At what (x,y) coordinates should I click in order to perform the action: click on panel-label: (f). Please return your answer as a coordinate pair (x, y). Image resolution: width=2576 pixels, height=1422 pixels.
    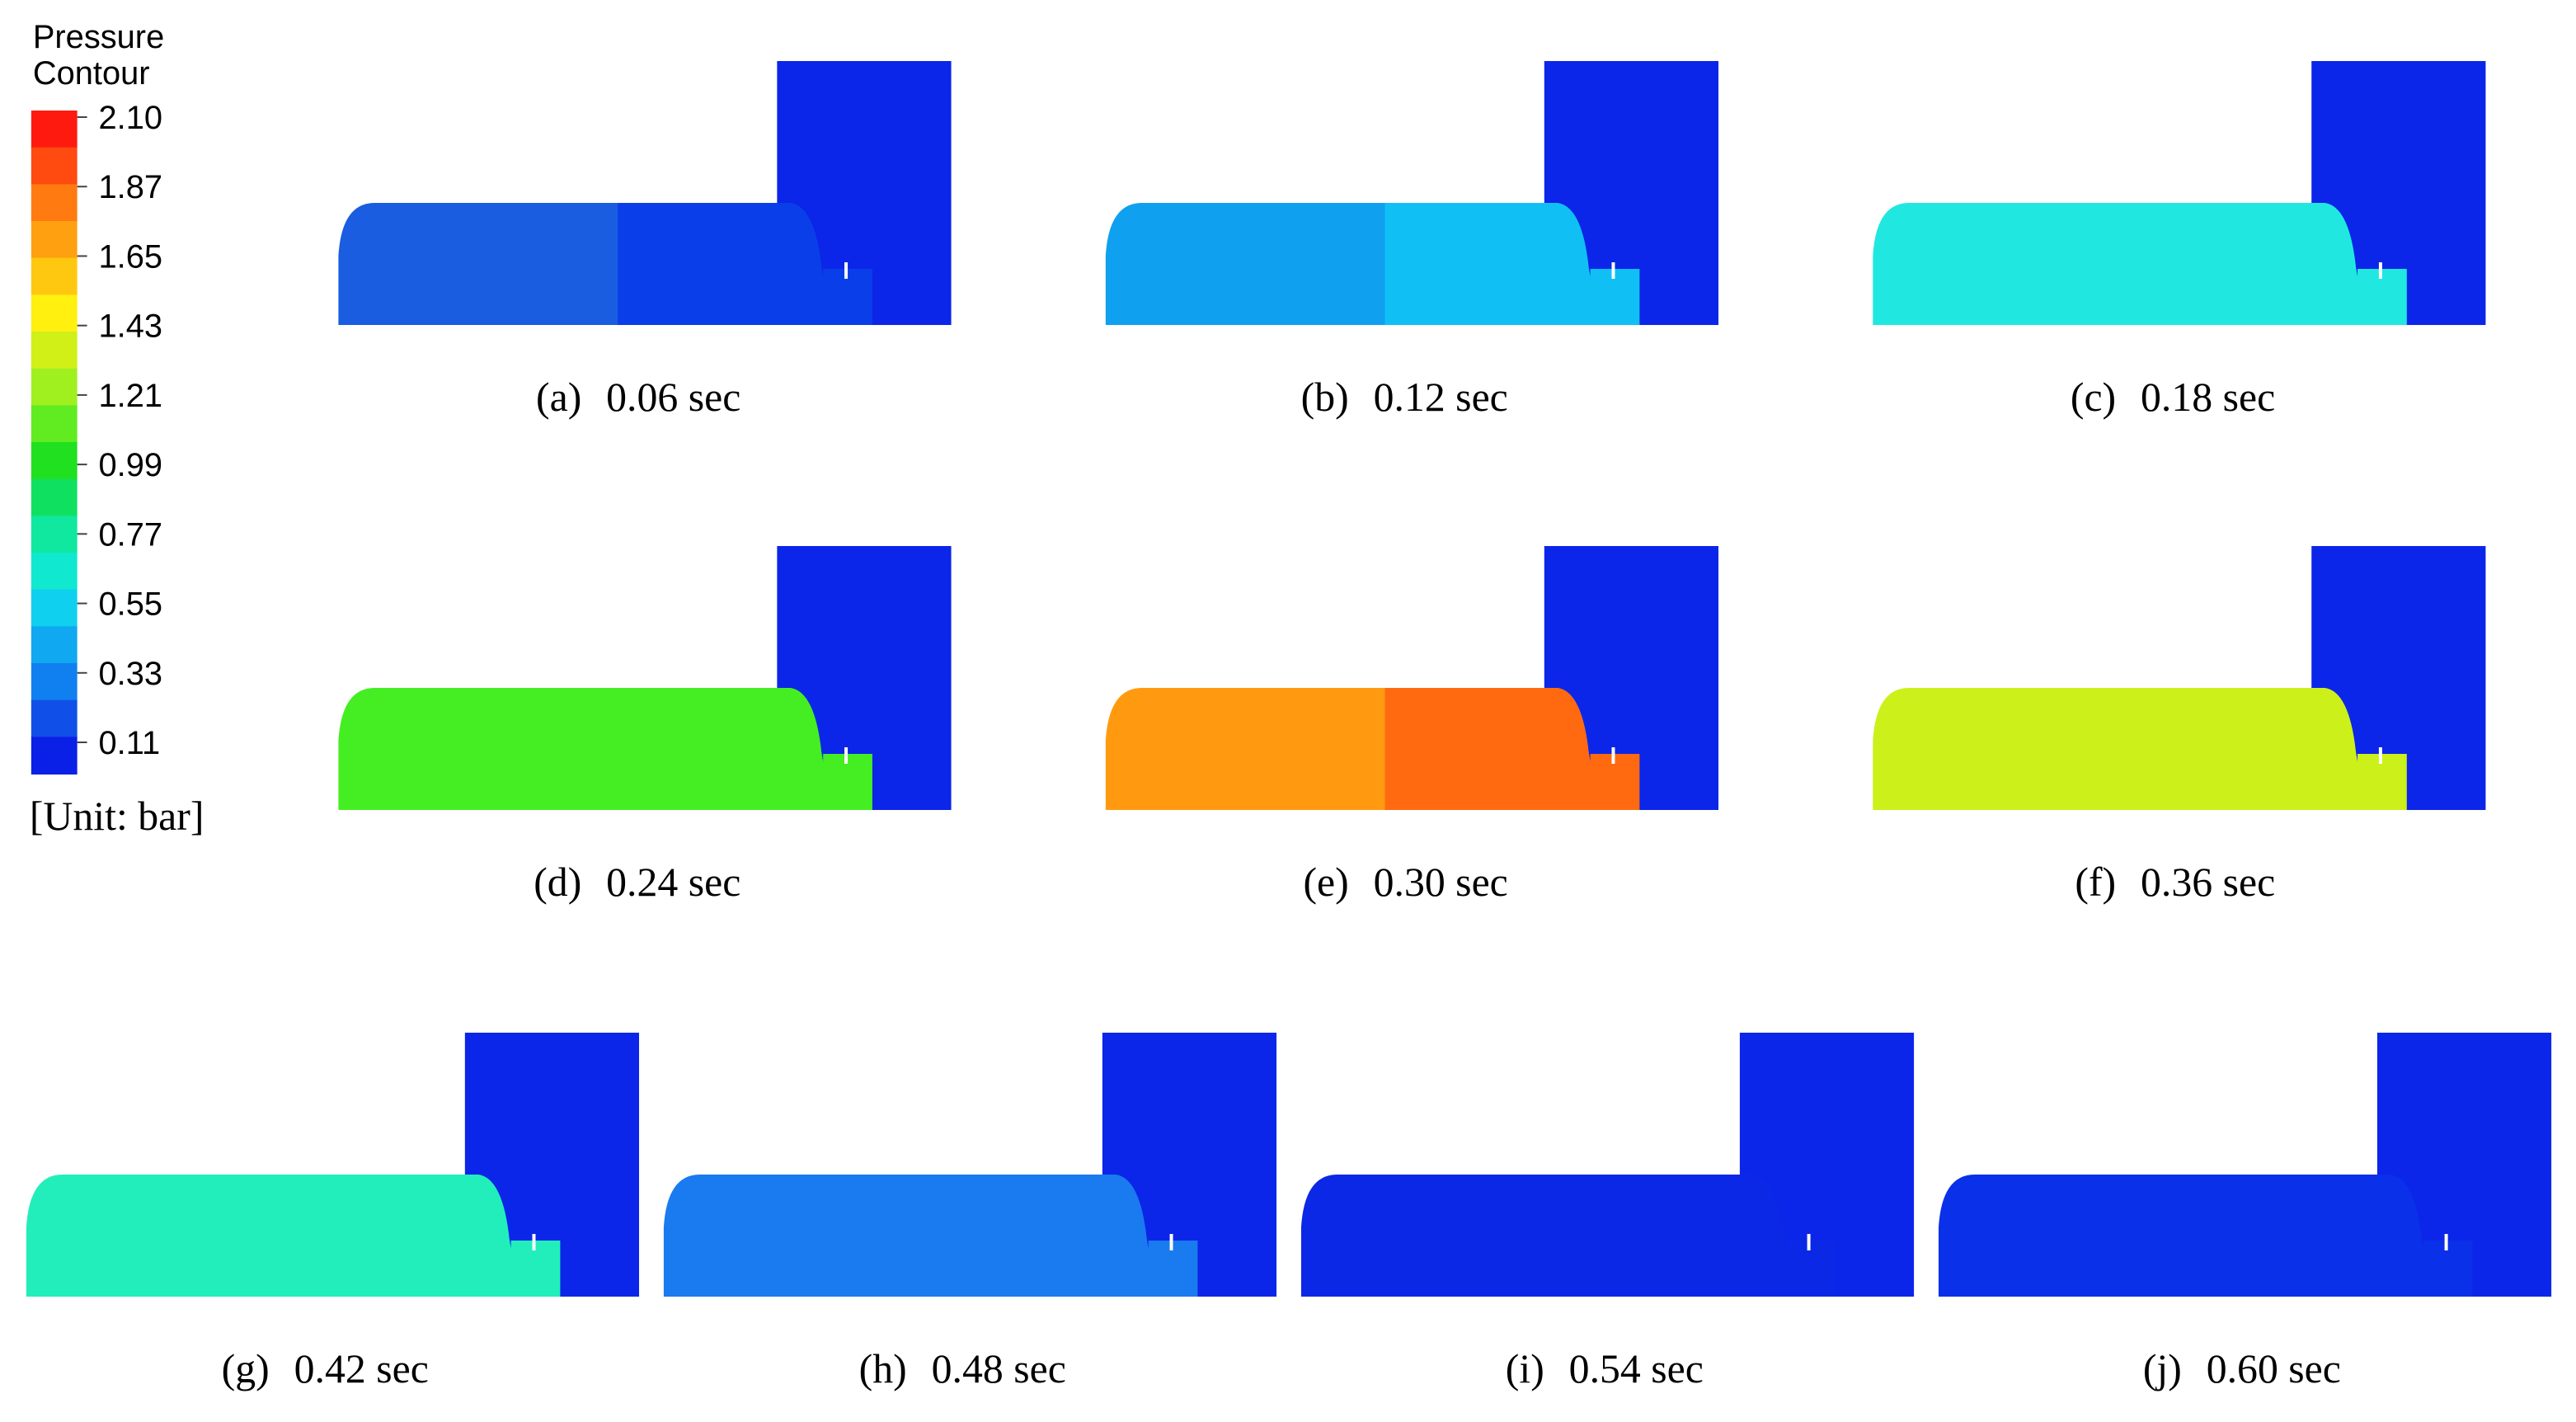
    Looking at the image, I should click on (2095, 882).